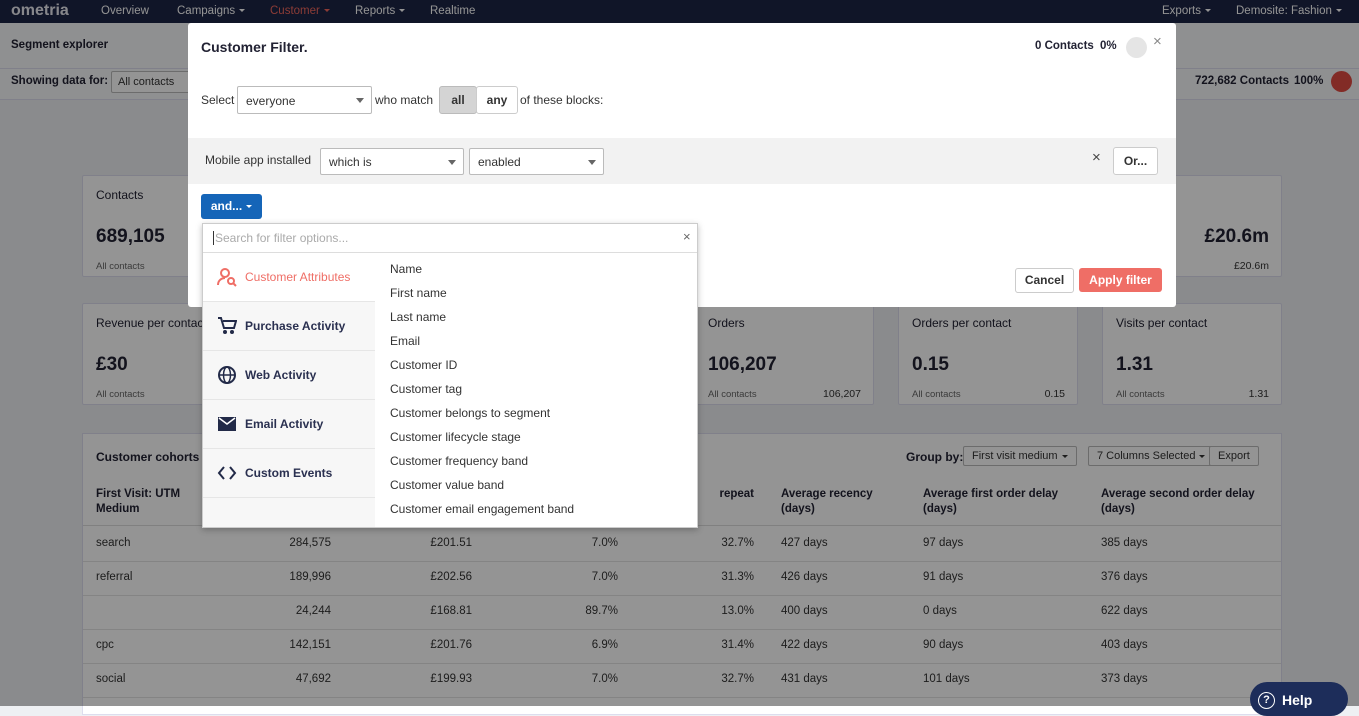  What do you see at coordinates (453, 11) in the screenshot?
I see `nav-item: Realtime` at bounding box center [453, 11].